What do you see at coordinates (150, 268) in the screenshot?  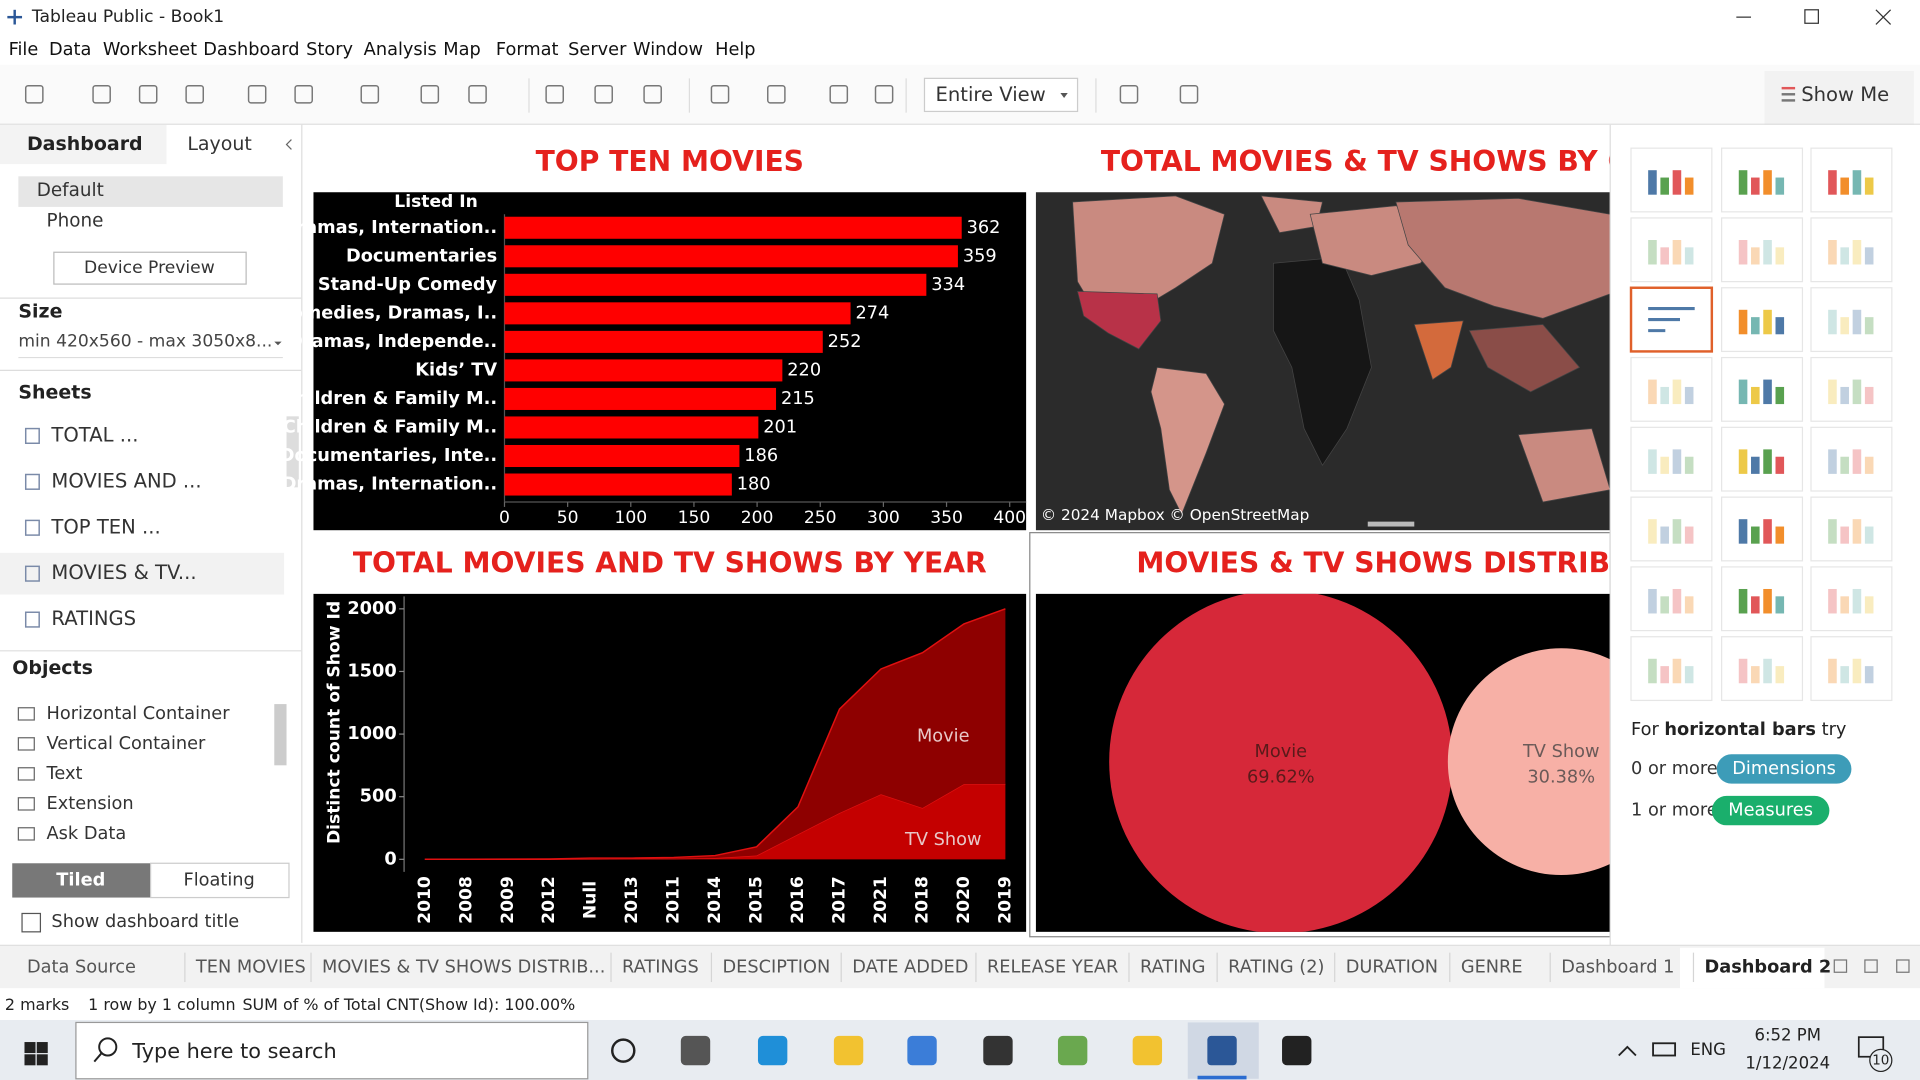 I see `device-preview-button` at bounding box center [150, 268].